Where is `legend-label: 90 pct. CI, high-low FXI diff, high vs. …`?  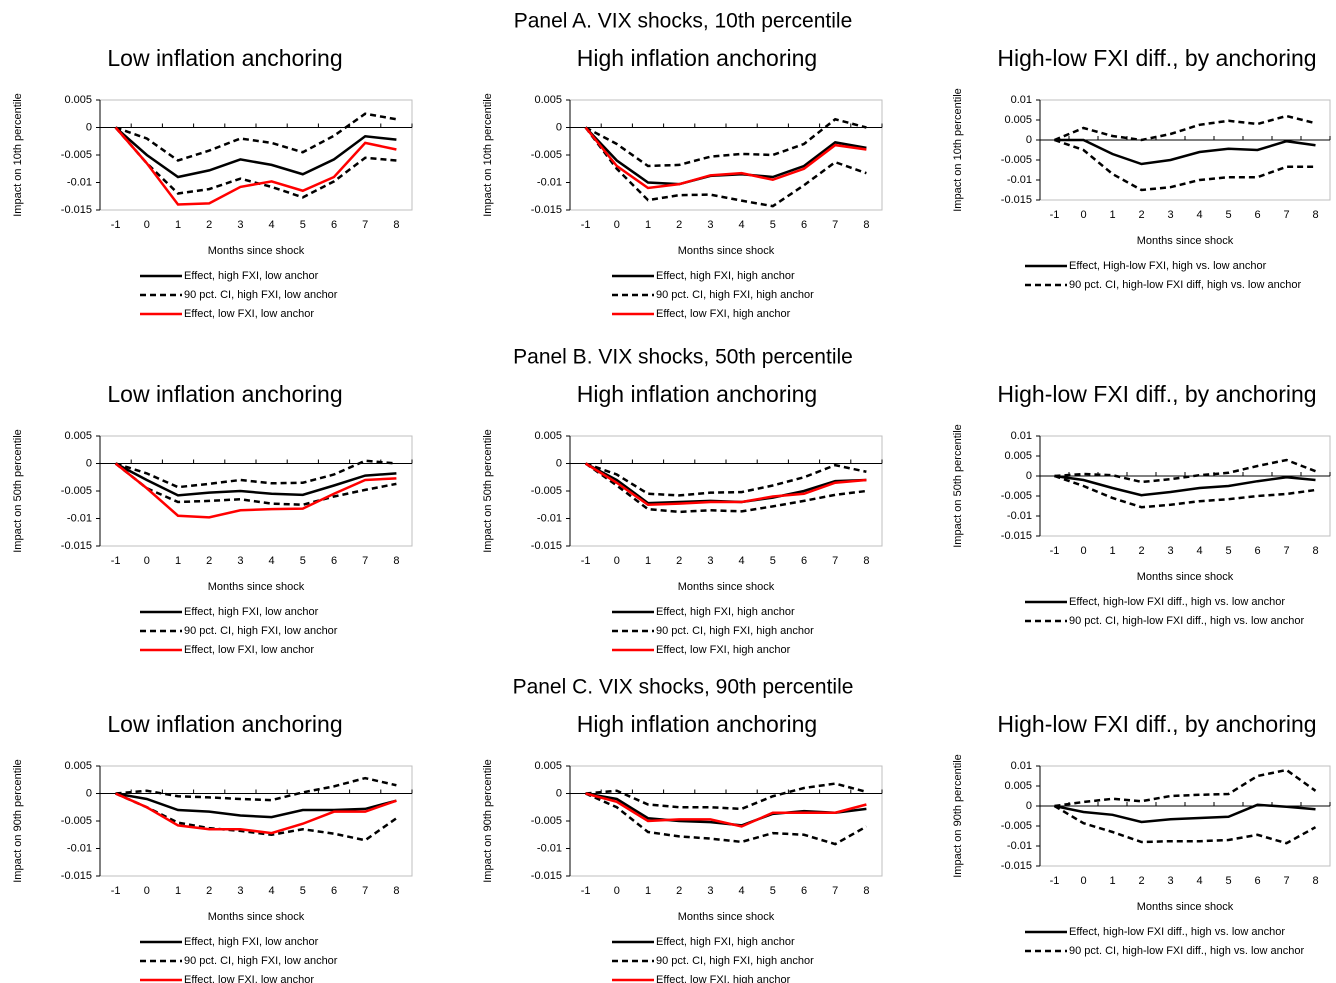
legend-label: 90 pct. CI, high-low FXI diff, high vs. … is located at coordinates (1185, 285).